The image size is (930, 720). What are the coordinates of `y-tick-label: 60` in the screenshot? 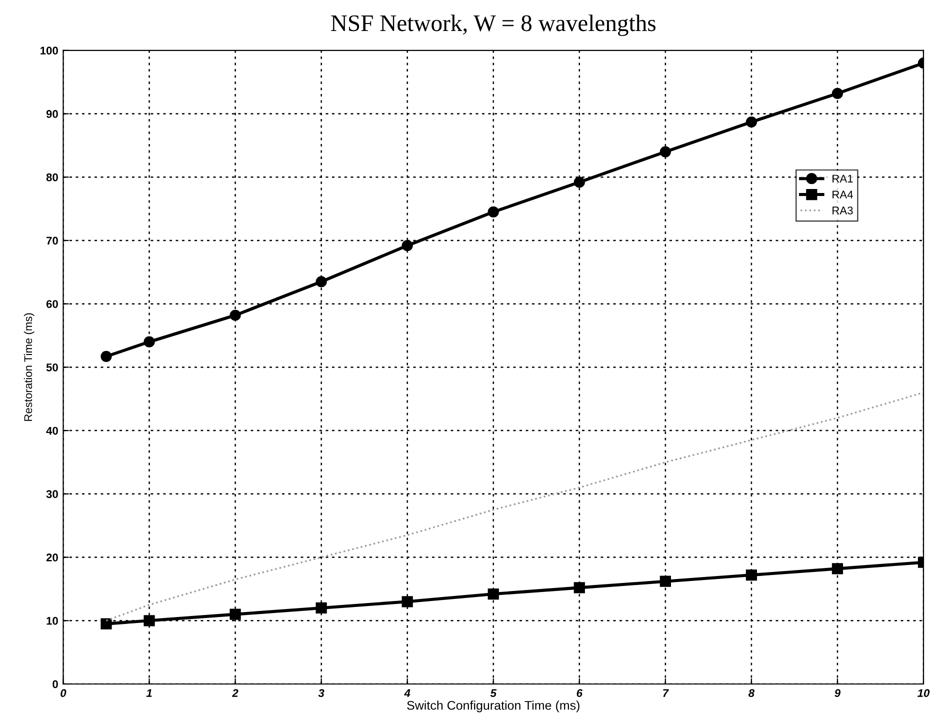 It's located at (52, 304).